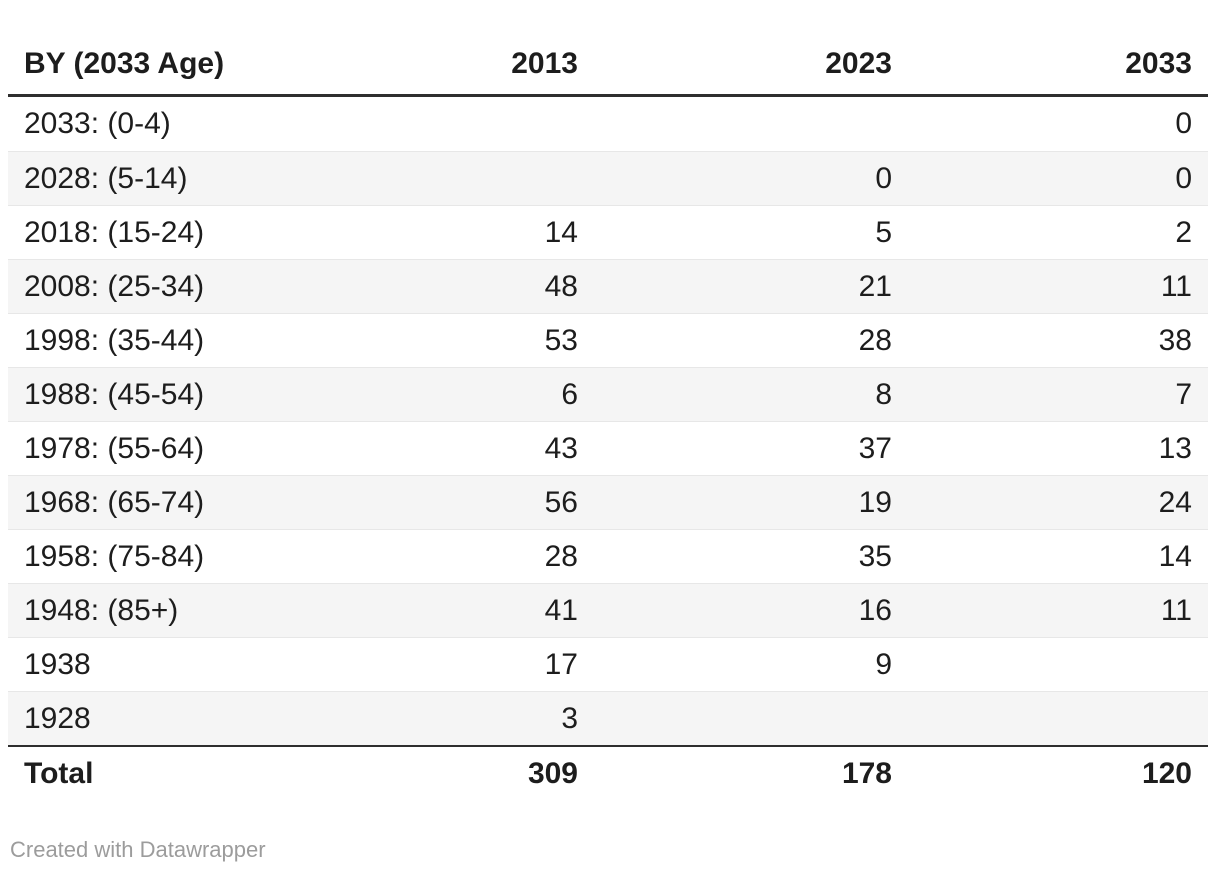  Describe the element at coordinates (751, 502) in the screenshot. I see `cell-2023: 19` at that location.